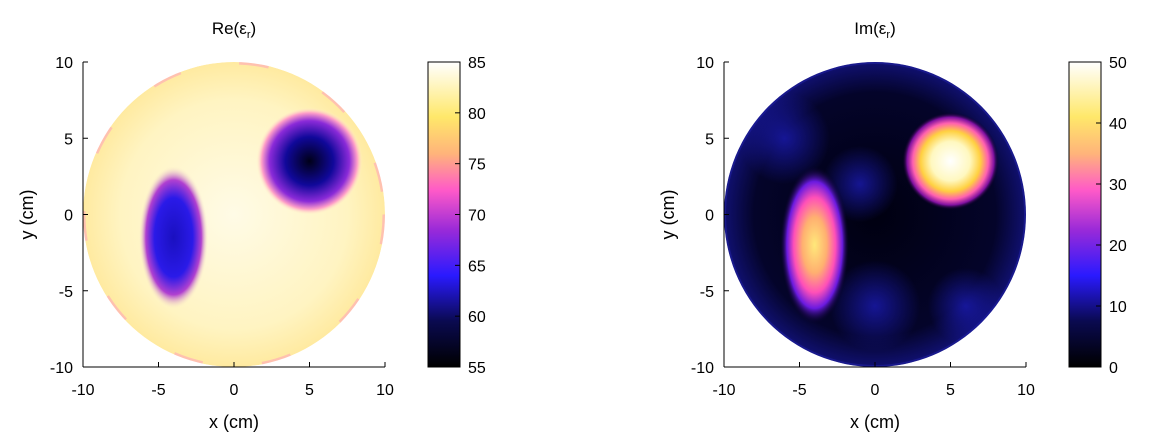  I want to click on colorbar-tick-label: 70, so click(477, 216).